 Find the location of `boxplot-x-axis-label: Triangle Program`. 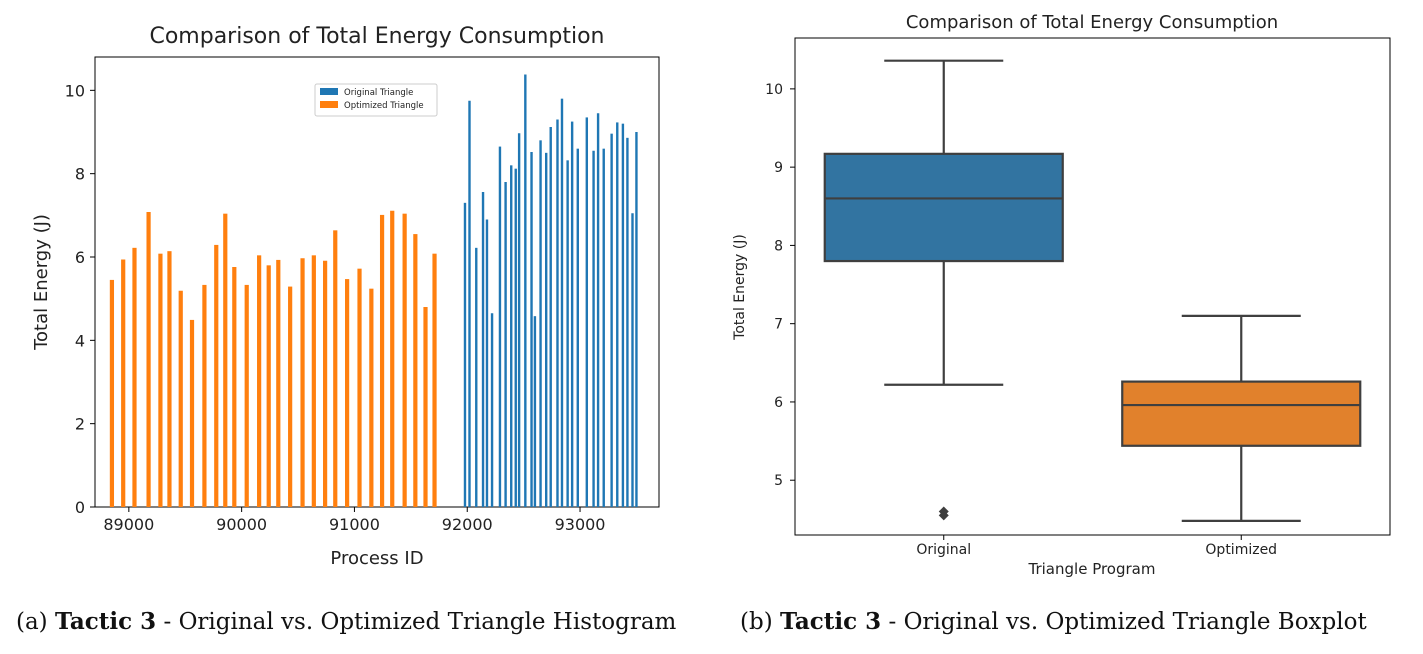

boxplot-x-axis-label: Triangle Program is located at coordinates (1092, 569).